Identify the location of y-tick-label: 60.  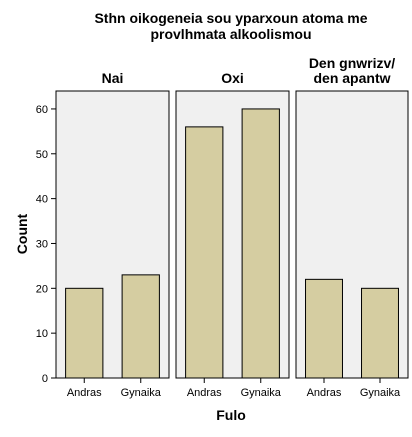
(42, 110).